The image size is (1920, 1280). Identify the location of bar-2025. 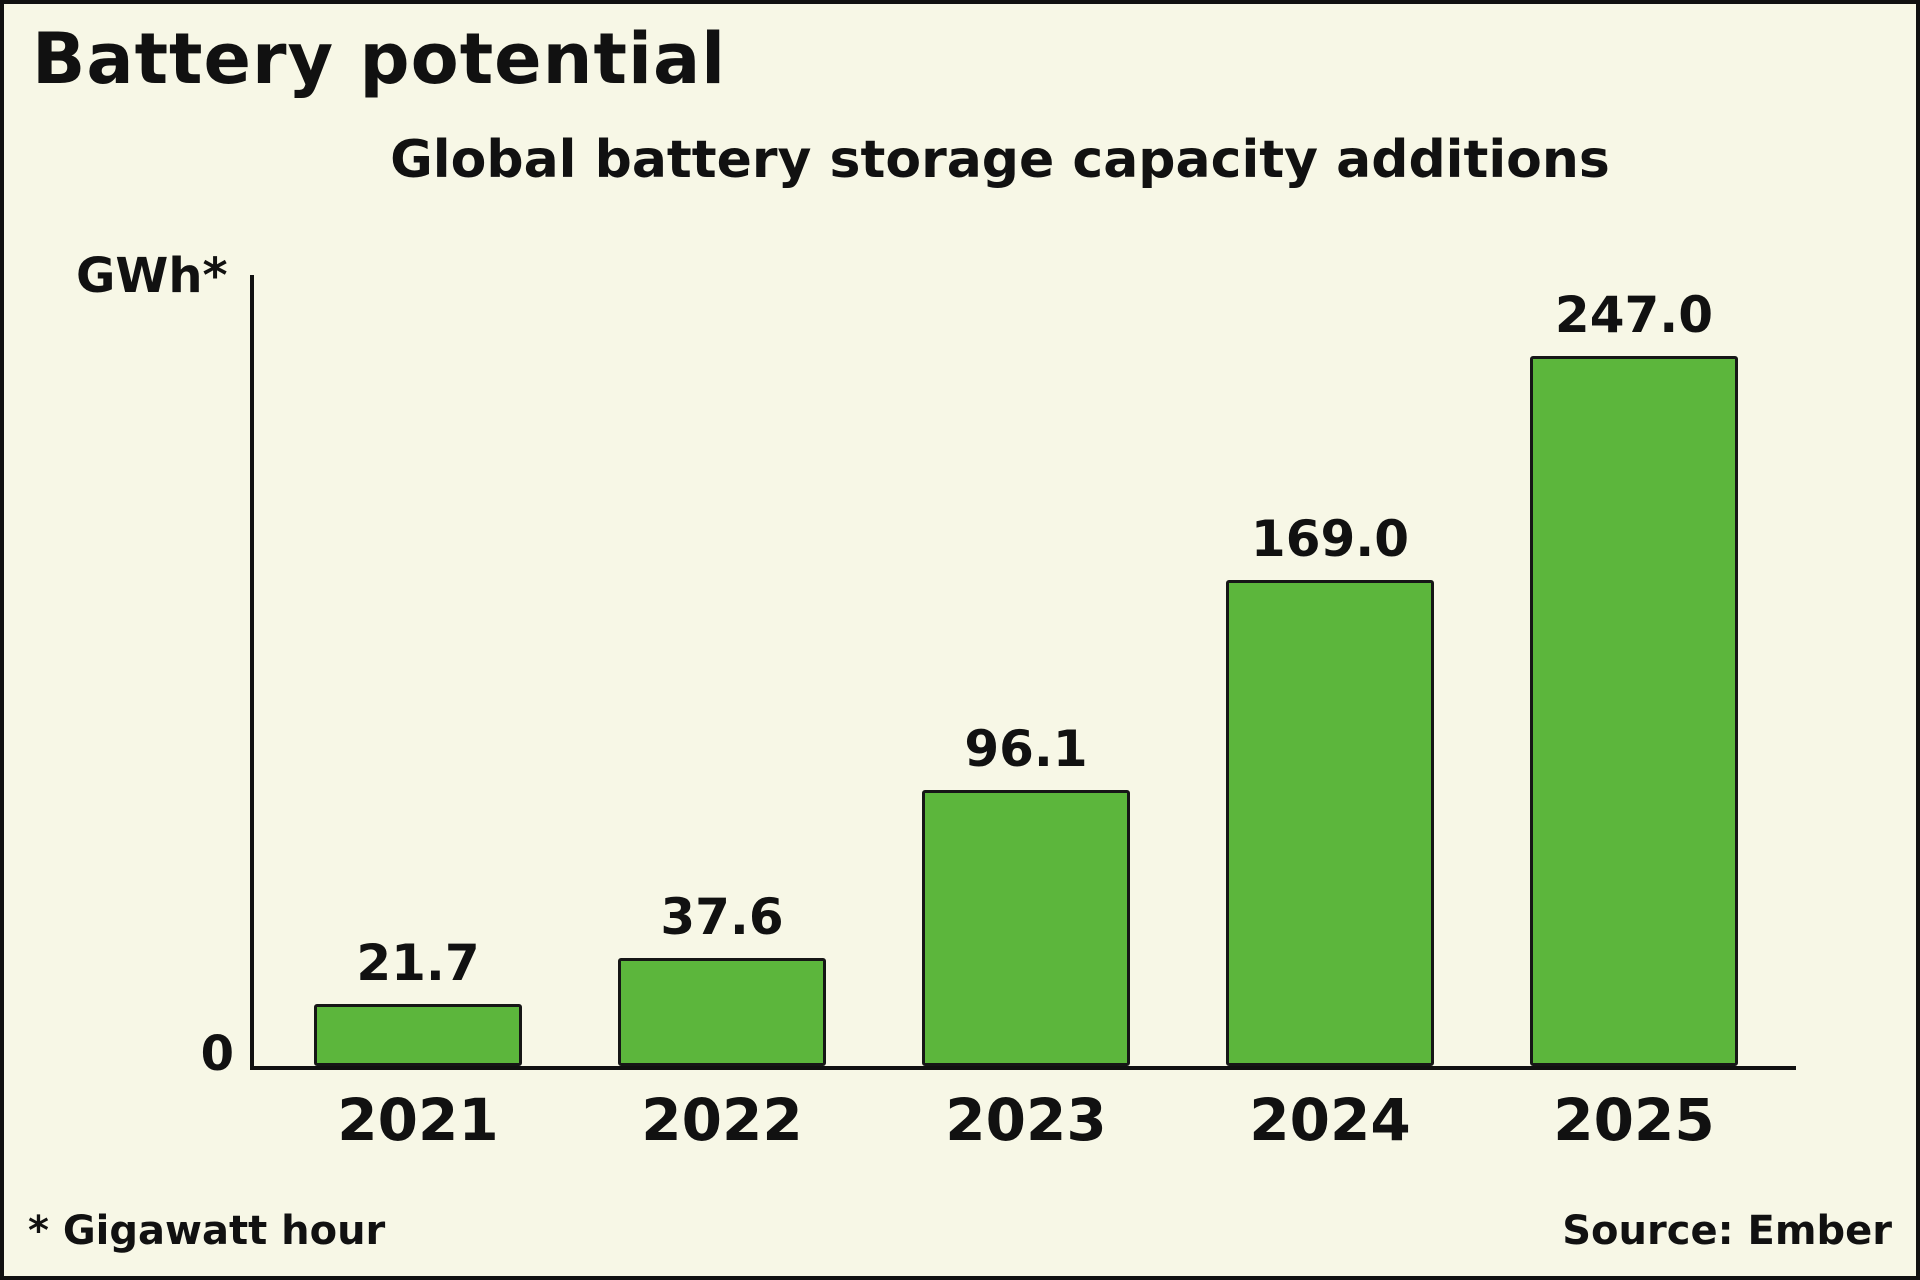
(1634, 711).